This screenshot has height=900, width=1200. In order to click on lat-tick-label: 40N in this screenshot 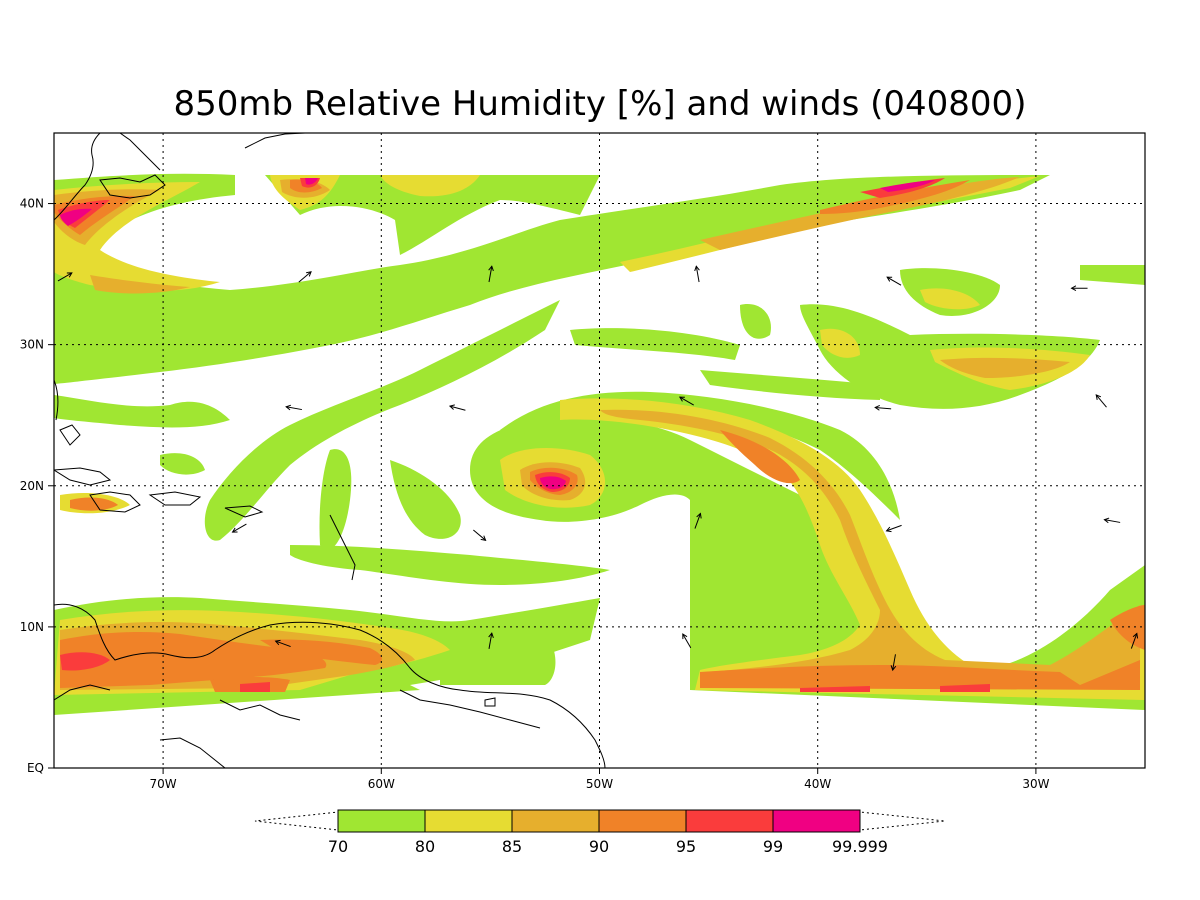, I will do `click(32, 204)`.